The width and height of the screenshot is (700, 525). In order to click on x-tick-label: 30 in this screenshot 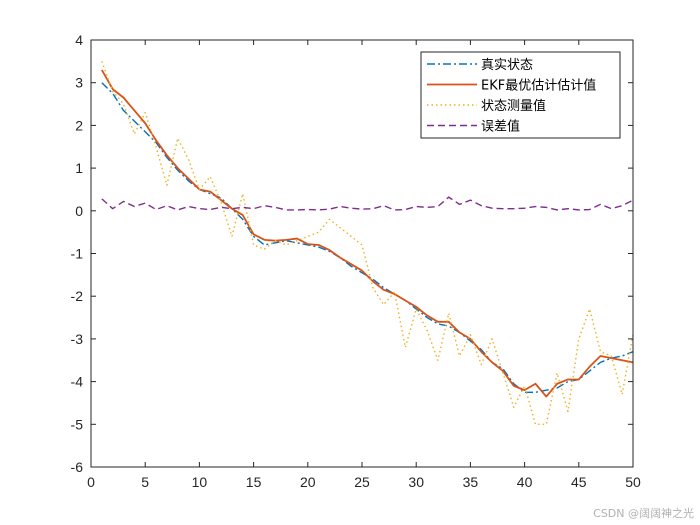, I will do `click(416, 482)`.